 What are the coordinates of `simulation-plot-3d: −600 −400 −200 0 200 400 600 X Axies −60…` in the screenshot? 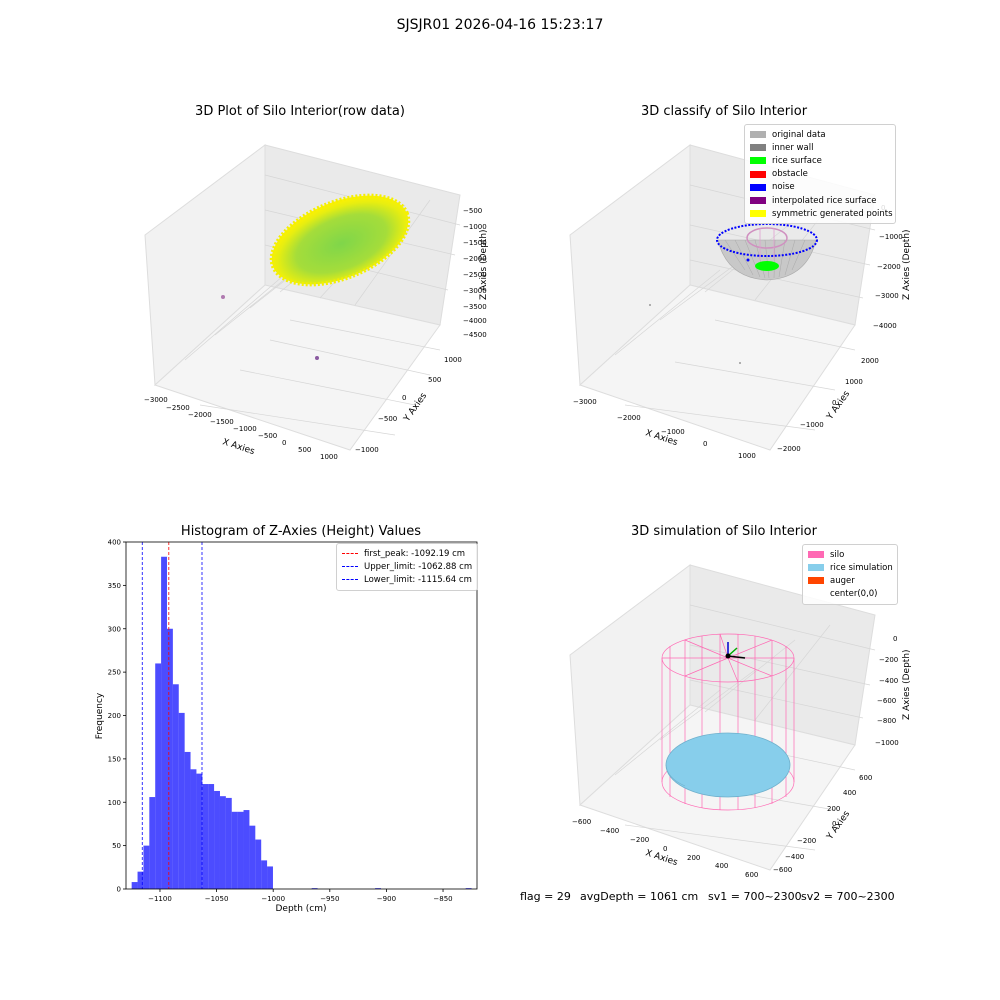 It's located at (735, 715).